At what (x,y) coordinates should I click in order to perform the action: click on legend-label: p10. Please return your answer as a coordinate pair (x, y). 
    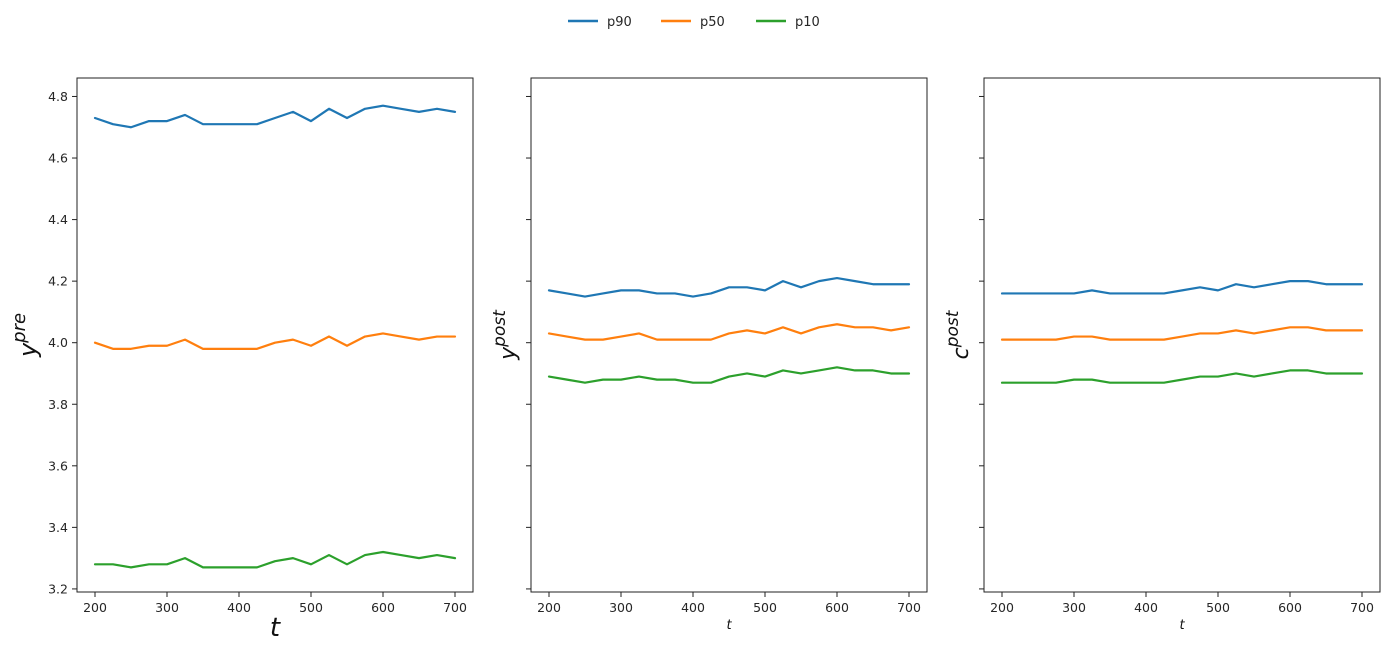
    Looking at the image, I should click on (807, 22).